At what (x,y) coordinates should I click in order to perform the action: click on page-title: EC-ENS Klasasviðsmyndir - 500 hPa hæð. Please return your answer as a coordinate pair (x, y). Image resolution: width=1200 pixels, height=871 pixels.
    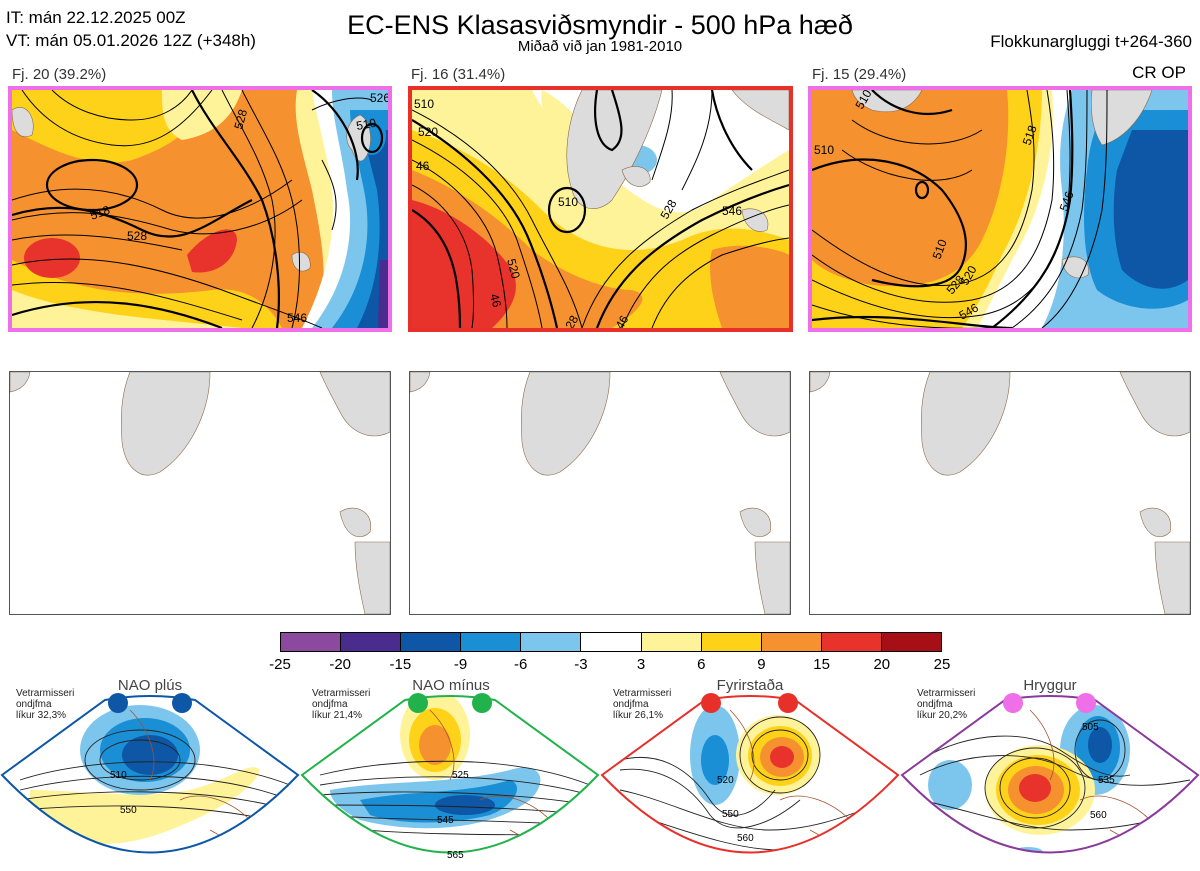
    Looking at the image, I should click on (600, 25).